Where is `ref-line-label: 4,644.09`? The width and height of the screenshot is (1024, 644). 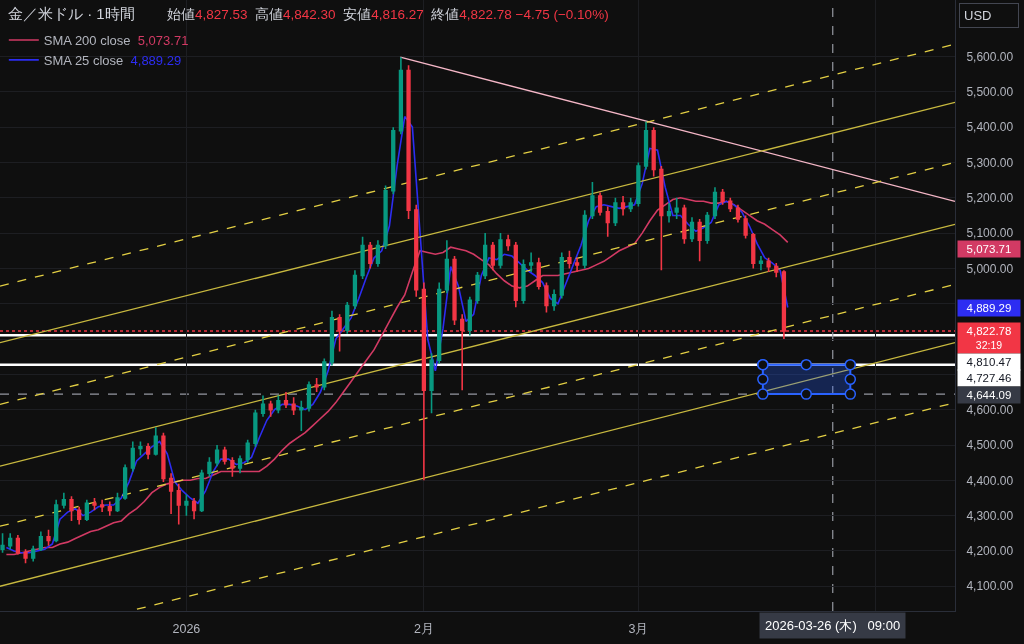 ref-line-label: 4,644.09 is located at coordinates (989, 395).